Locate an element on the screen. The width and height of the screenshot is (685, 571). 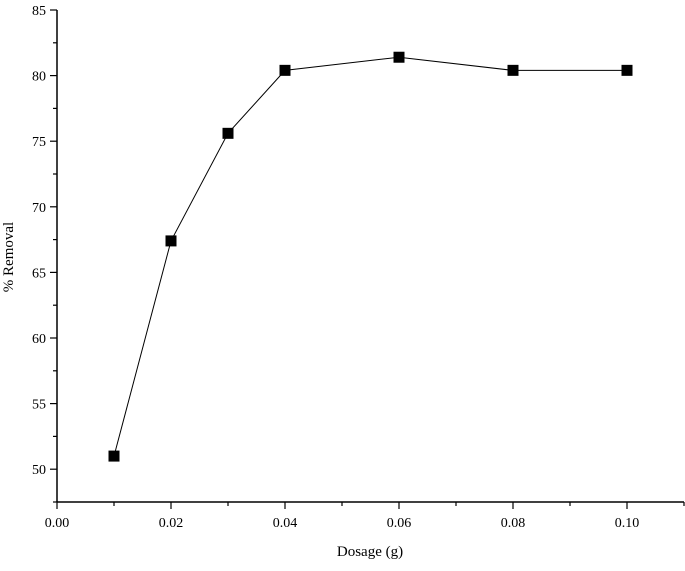
y-axis-title: % Removal is located at coordinates (9, 257).